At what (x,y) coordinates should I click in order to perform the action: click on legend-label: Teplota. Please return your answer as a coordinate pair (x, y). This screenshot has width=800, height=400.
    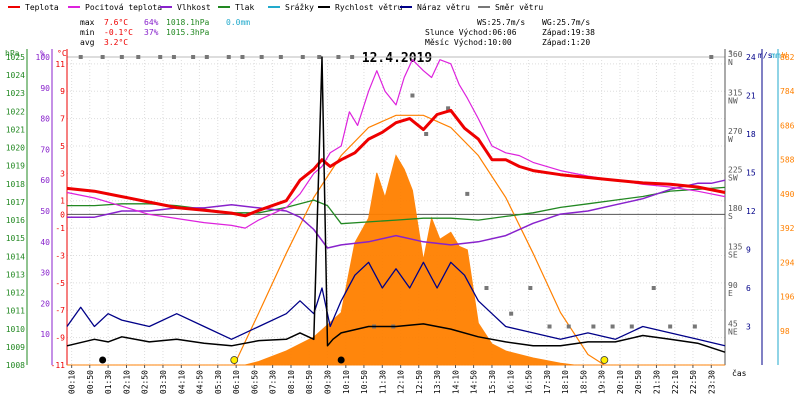
    Looking at the image, I should click on (42, 7).